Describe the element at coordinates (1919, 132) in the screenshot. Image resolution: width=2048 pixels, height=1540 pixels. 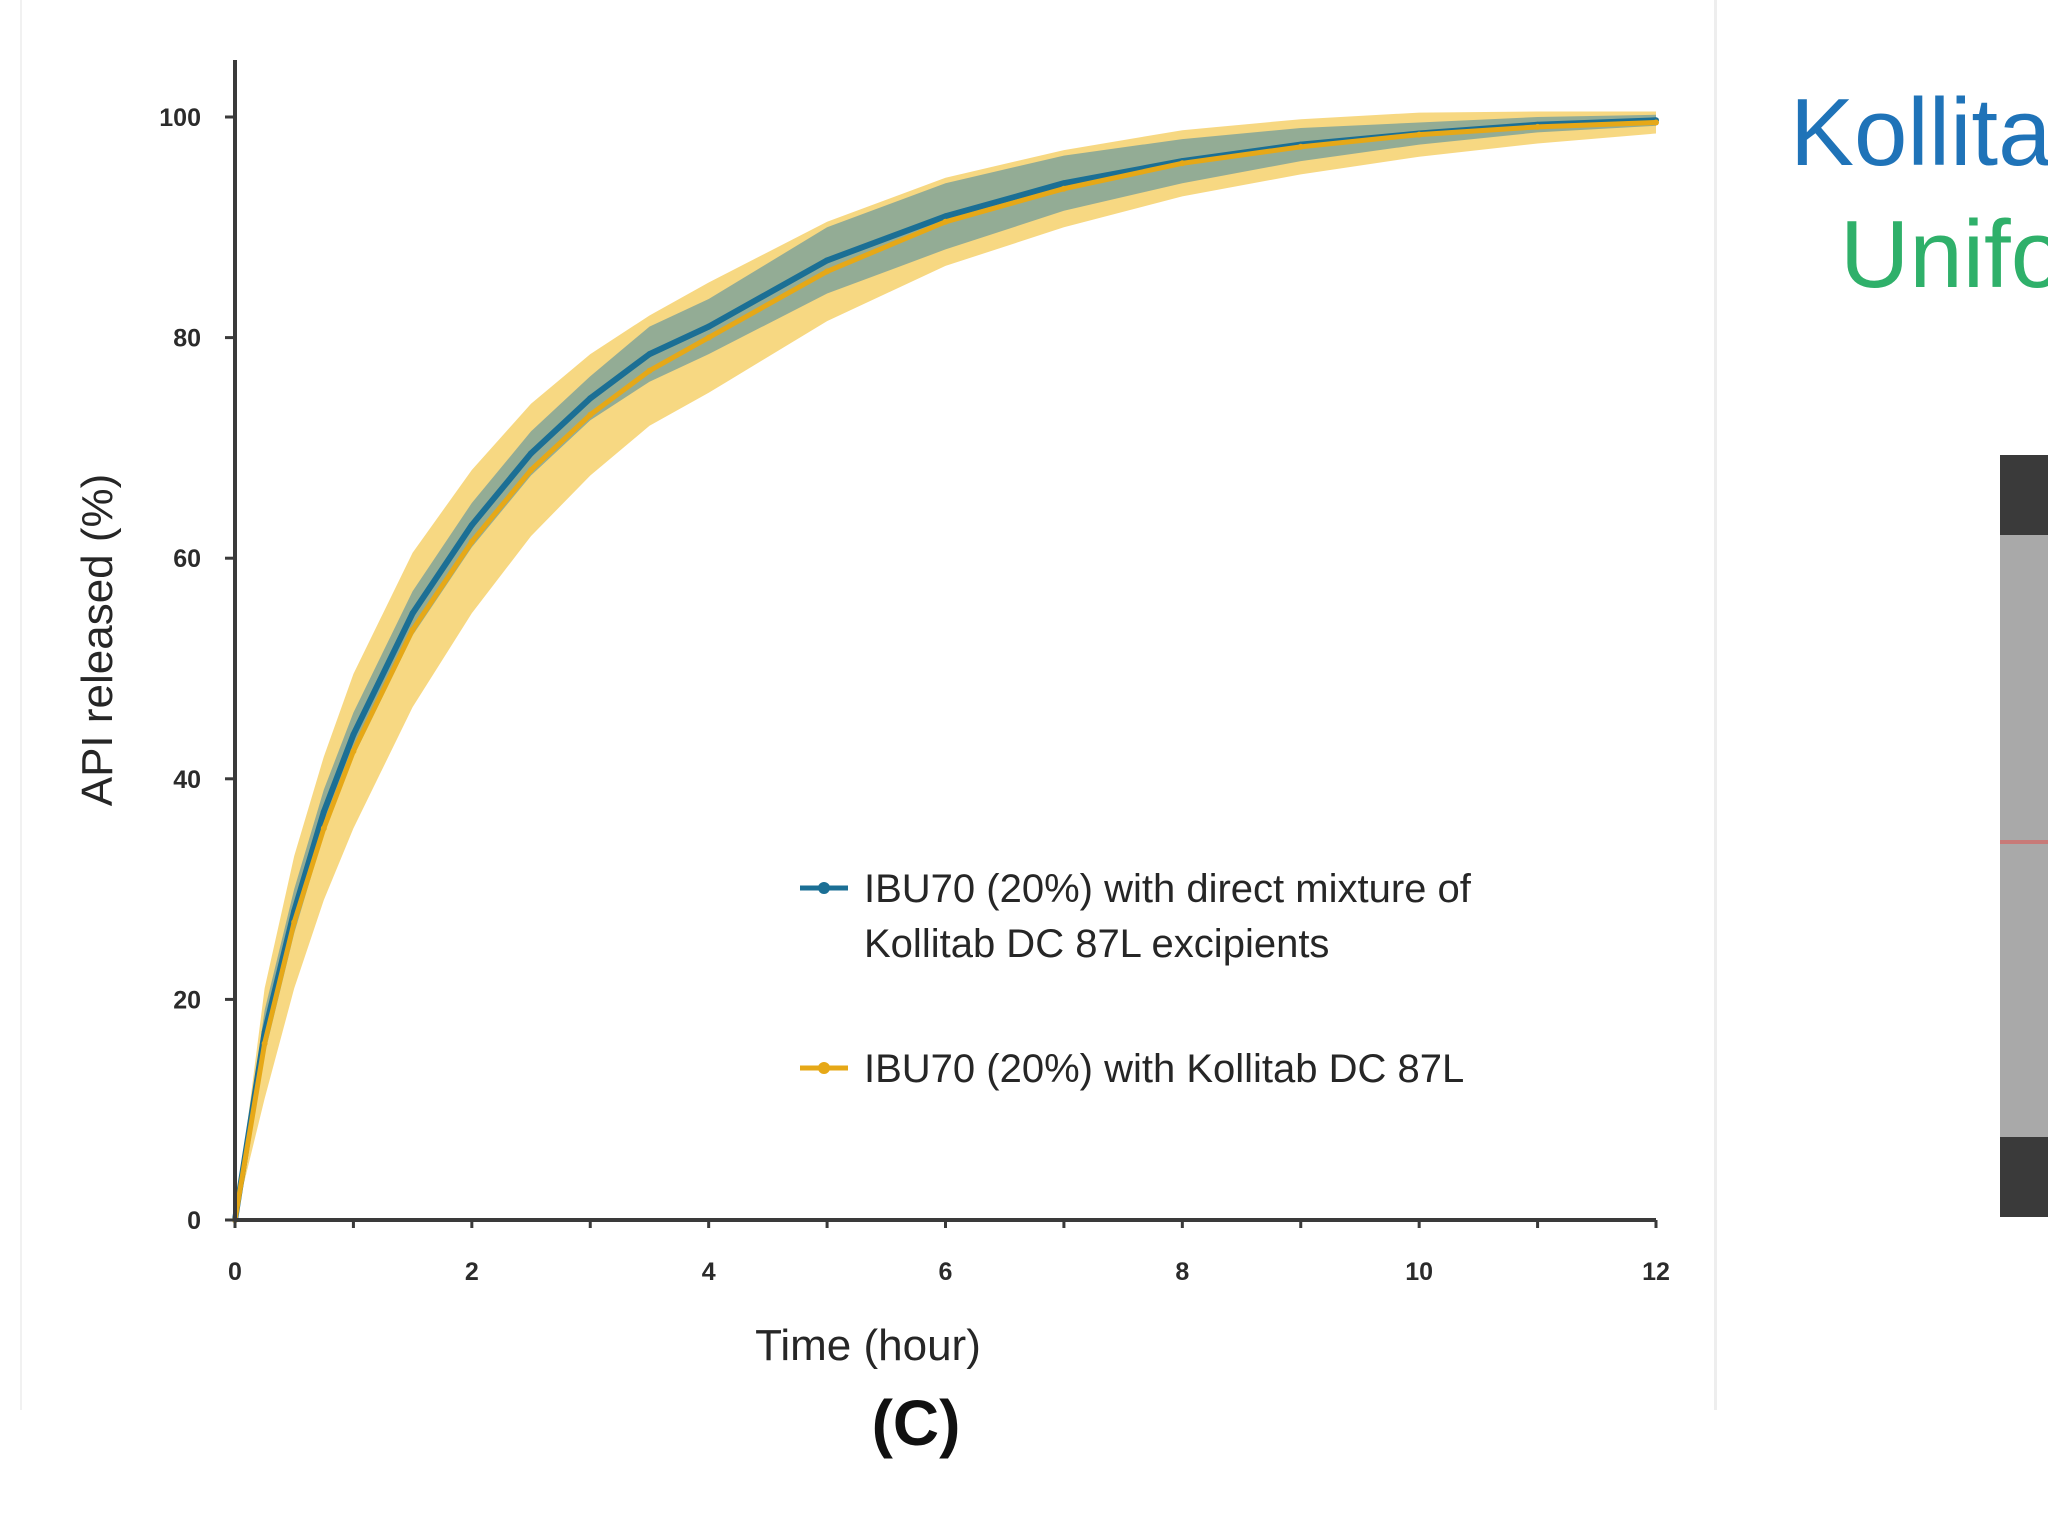
I see `side-panel-title: Kollita` at that location.